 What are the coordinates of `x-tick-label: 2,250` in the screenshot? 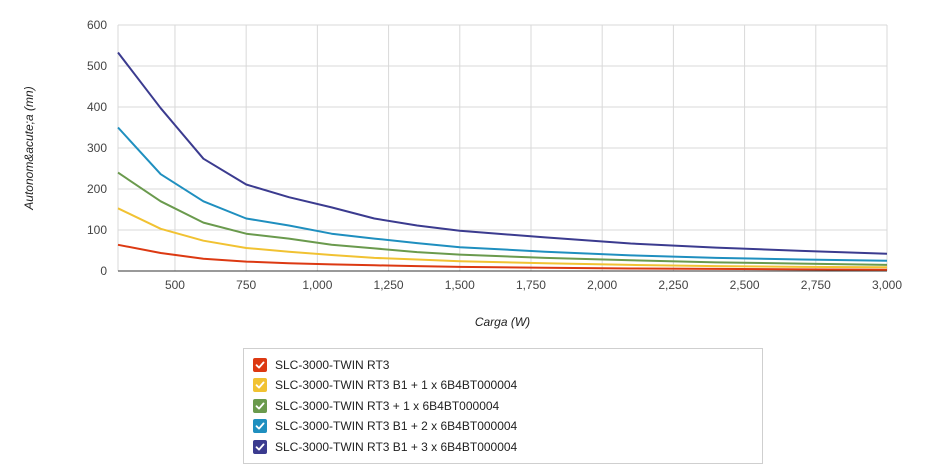 It's located at (673, 285).